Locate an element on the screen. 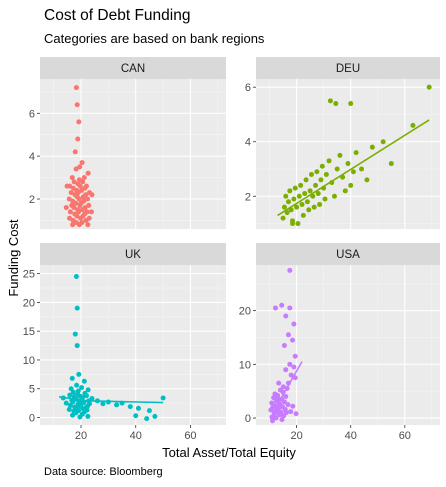  y-tick-label: 0 is located at coordinates (32, 419).